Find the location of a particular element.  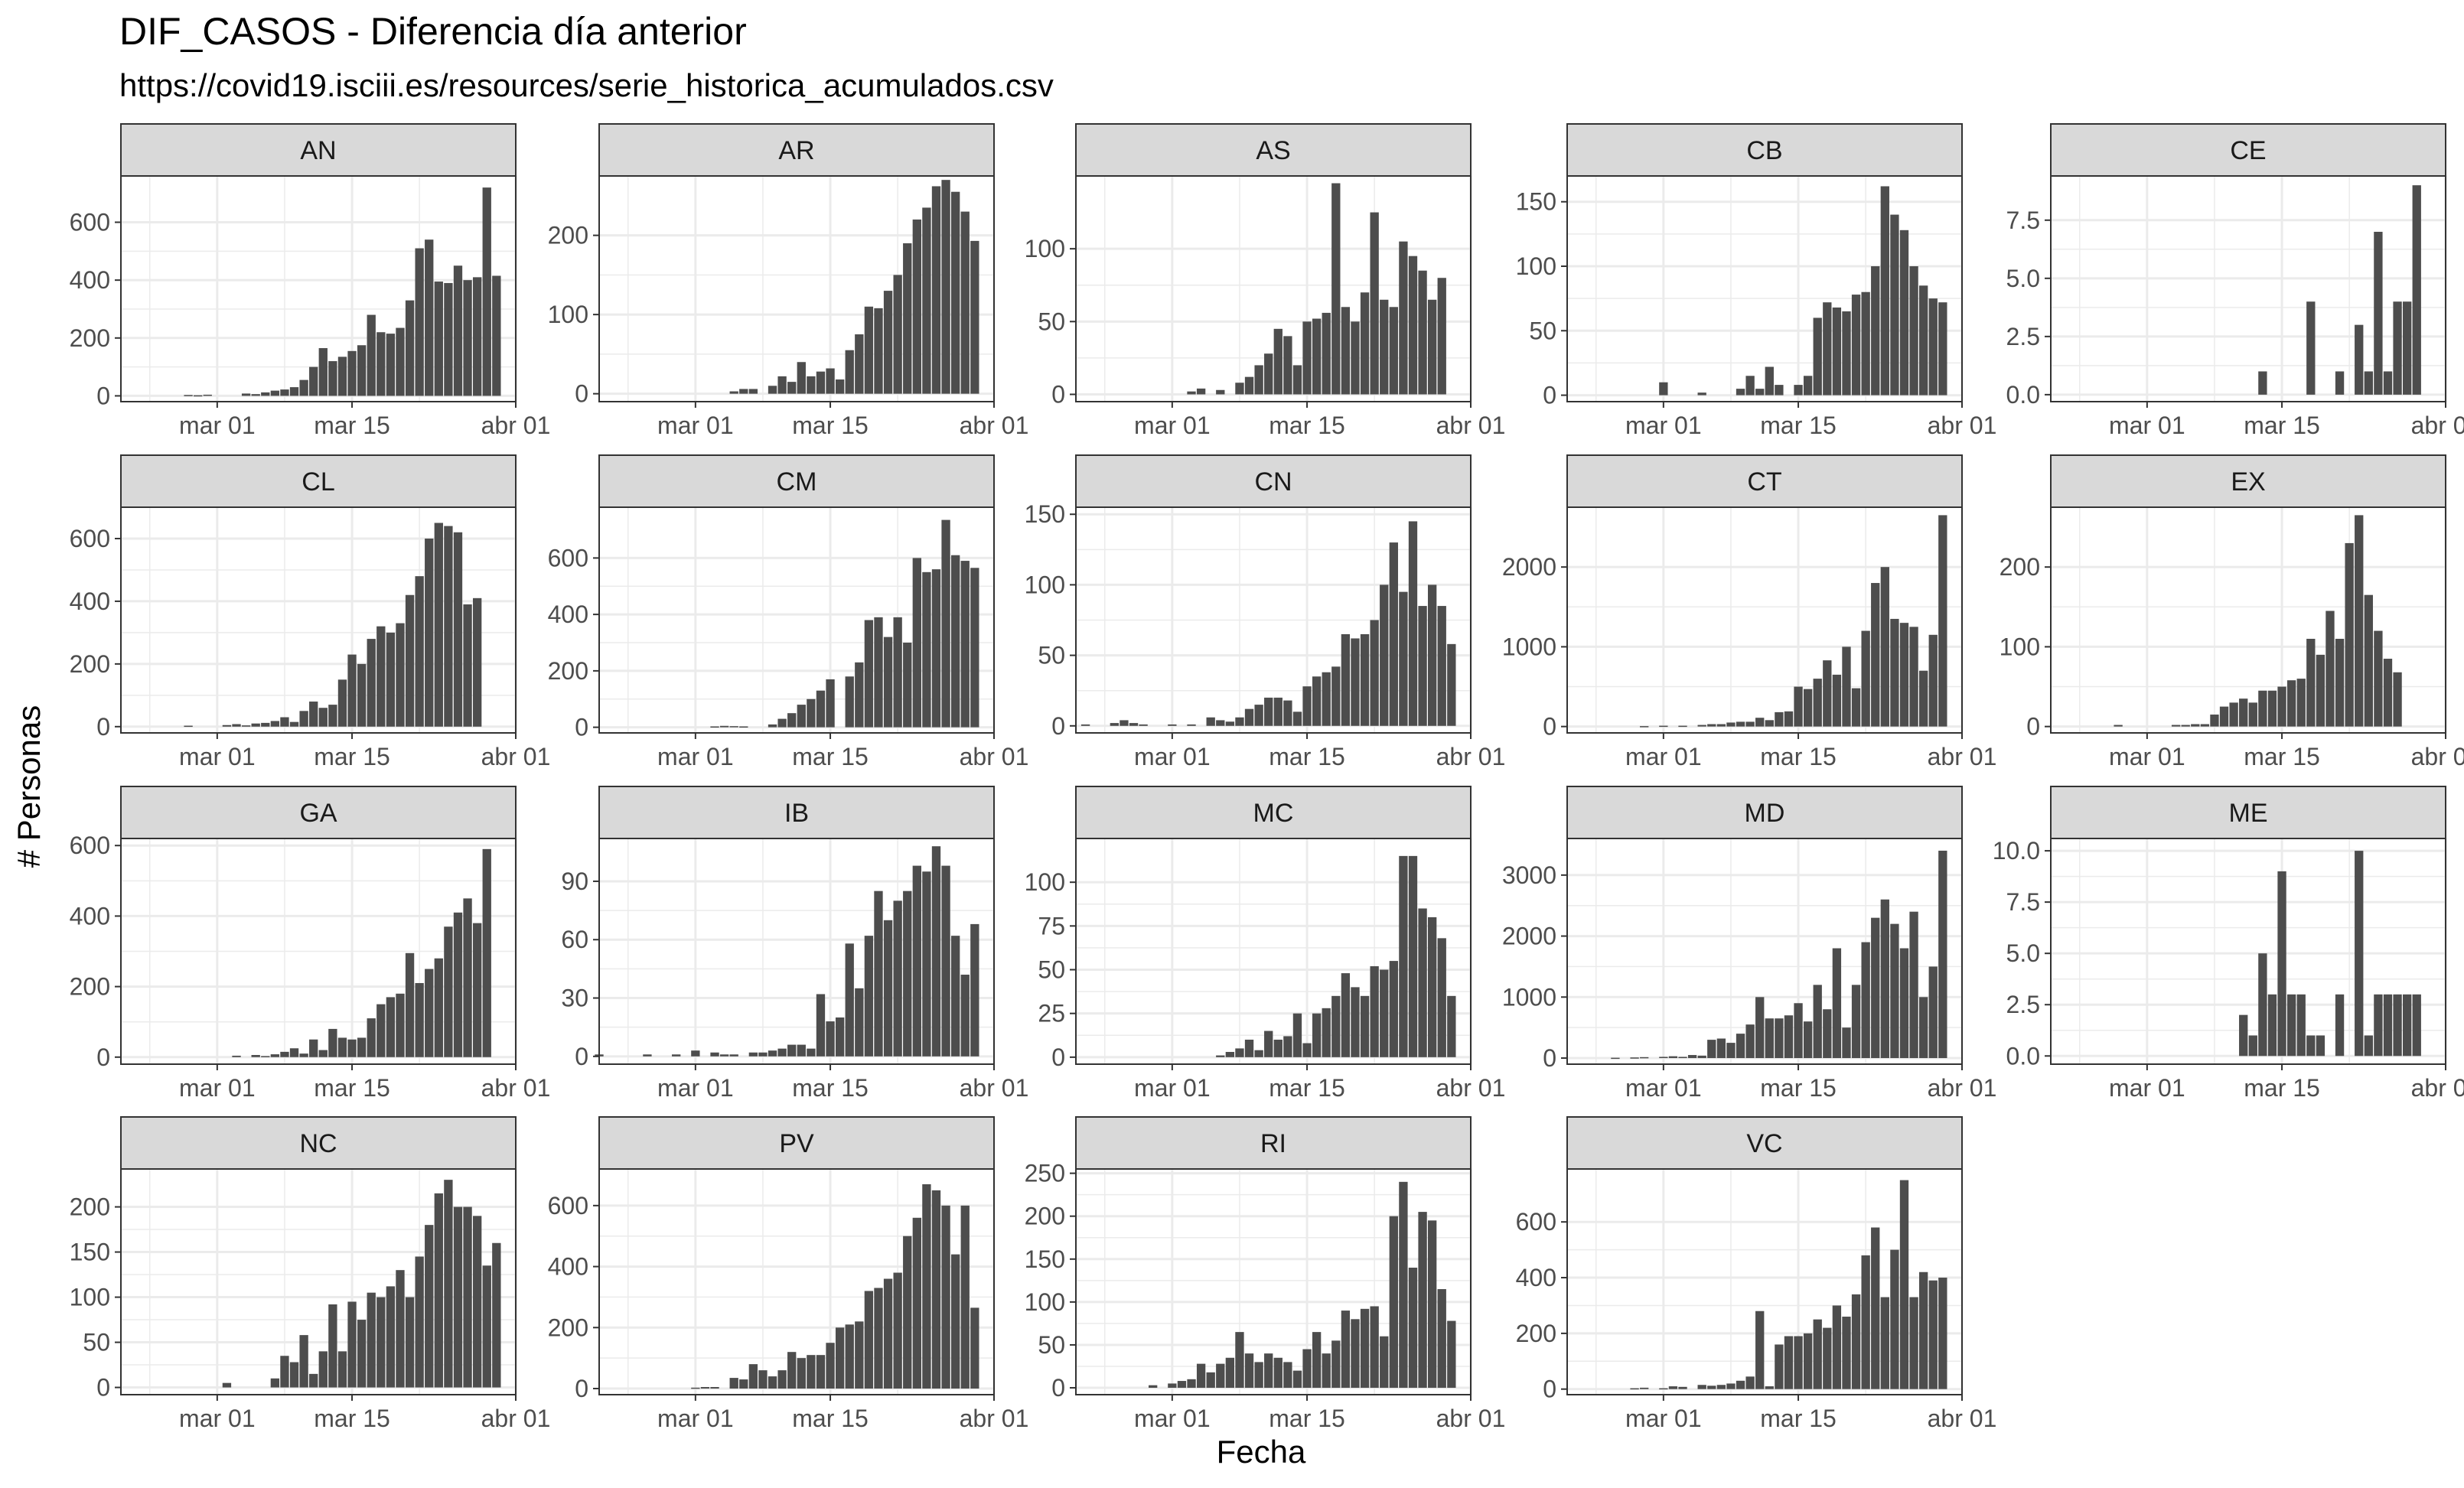

y-tick-label: 90 is located at coordinates (574, 881).